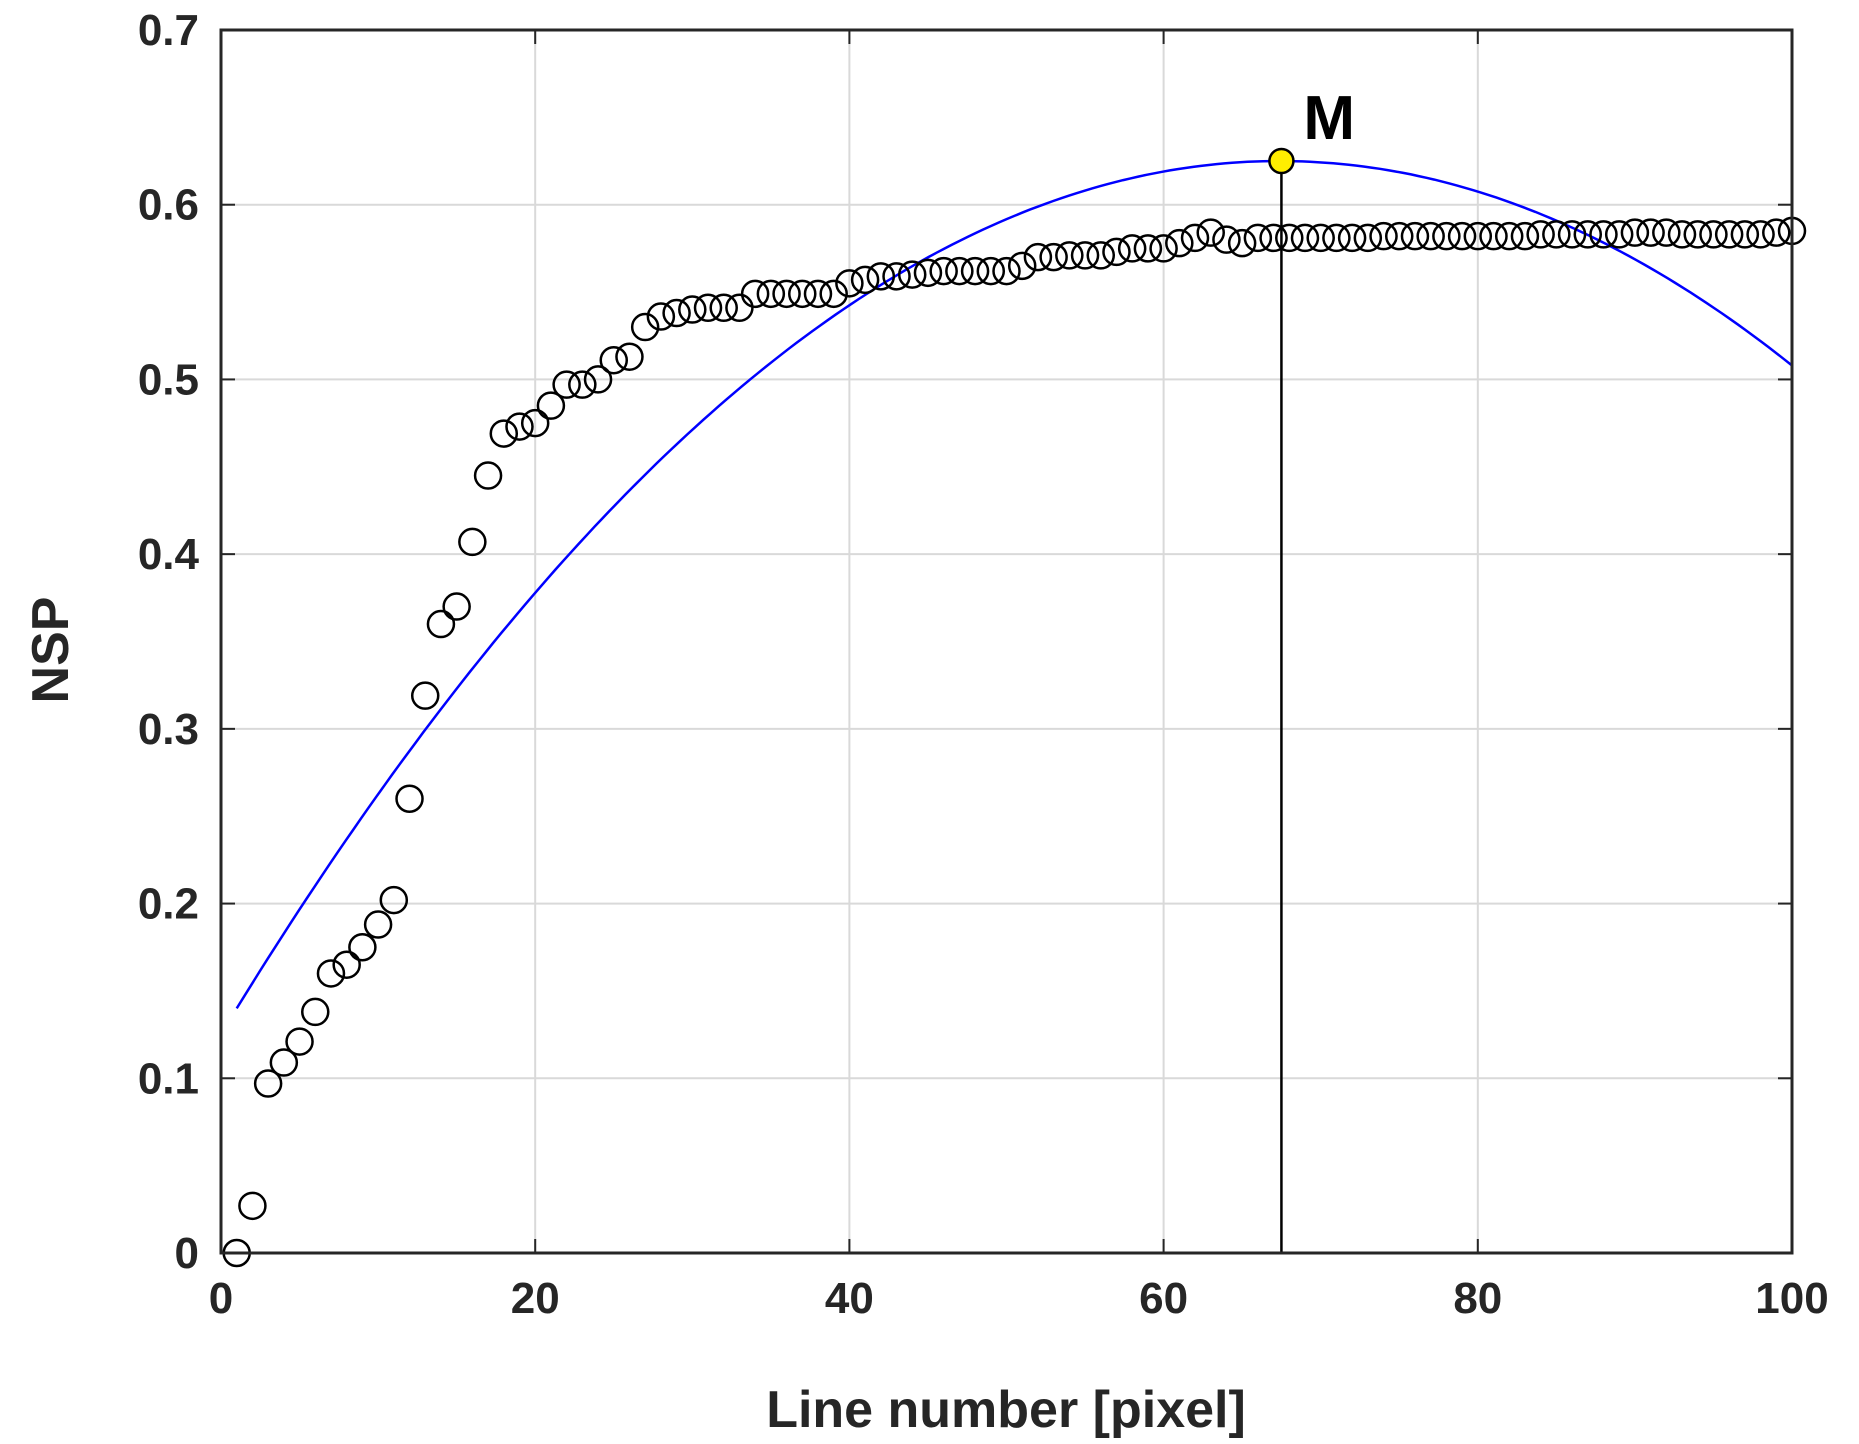 The width and height of the screenshot is (1859, 1444). Describe the element at coordinates (168, 379) in the screenshot. I see `y-tick-label: 0.5` at that location.